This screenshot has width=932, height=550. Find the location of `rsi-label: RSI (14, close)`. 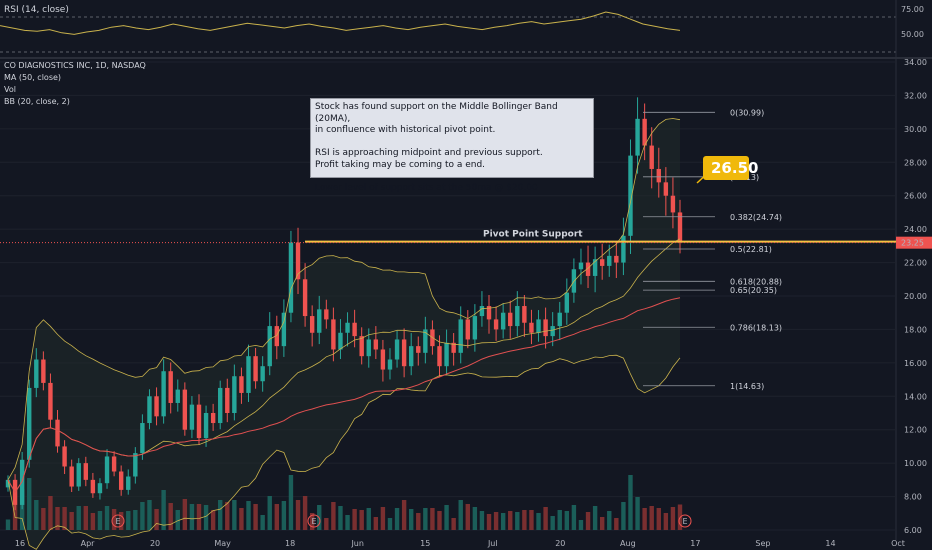

rsi-label: RSI (14, close) is located at coordinates (36, 10).